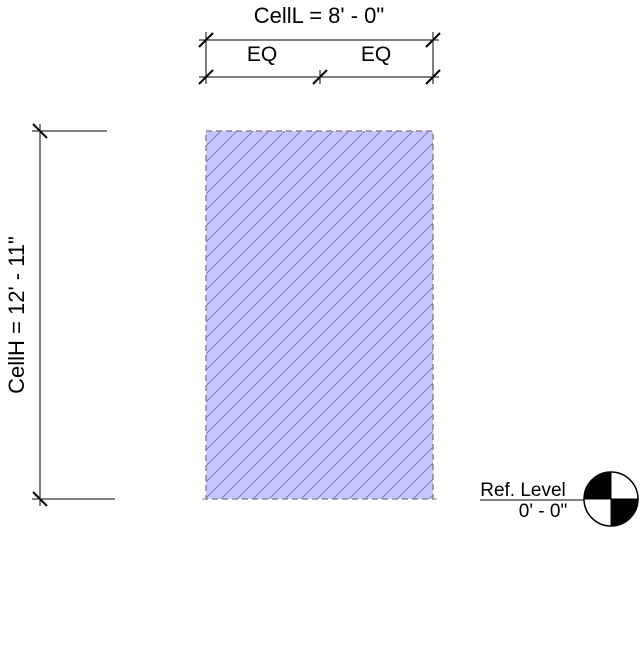 The width and height of the screenshot is (640, 656). I want to click on height-dimension: CellH = 12' - 11", so click(59, 315).